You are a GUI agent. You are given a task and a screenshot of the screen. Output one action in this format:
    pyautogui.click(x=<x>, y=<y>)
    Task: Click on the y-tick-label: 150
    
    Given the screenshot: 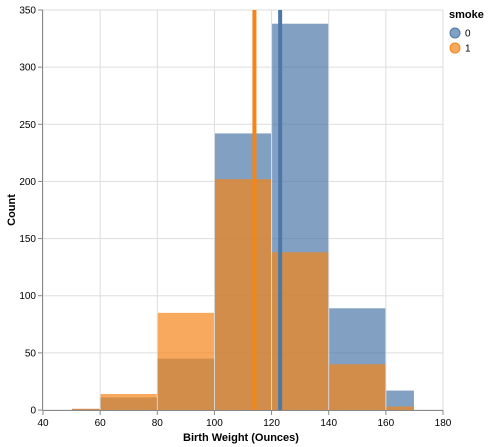 What is the action you would take?
    pyautogui.click(x=27, y=239)
    